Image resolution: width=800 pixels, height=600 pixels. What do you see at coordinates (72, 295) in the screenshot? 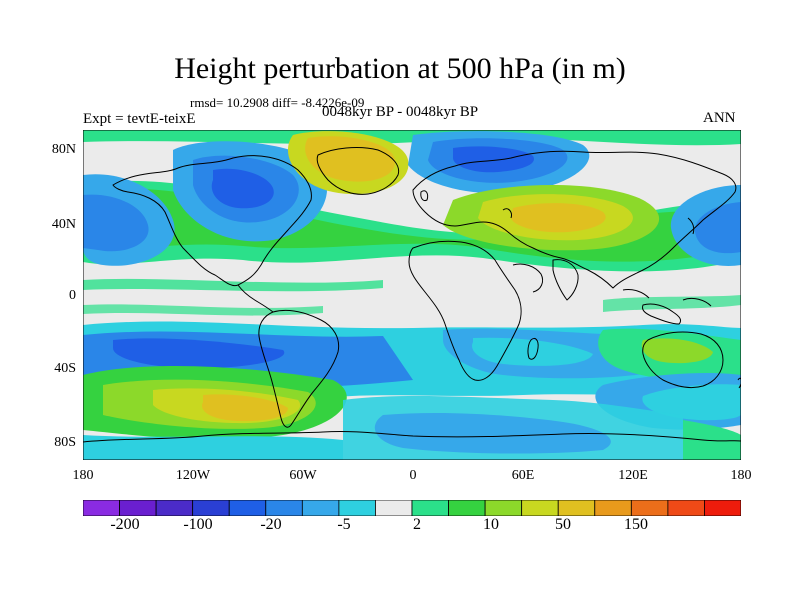
I see `lat-label-eq: 0` at bounding box center [72, 295].